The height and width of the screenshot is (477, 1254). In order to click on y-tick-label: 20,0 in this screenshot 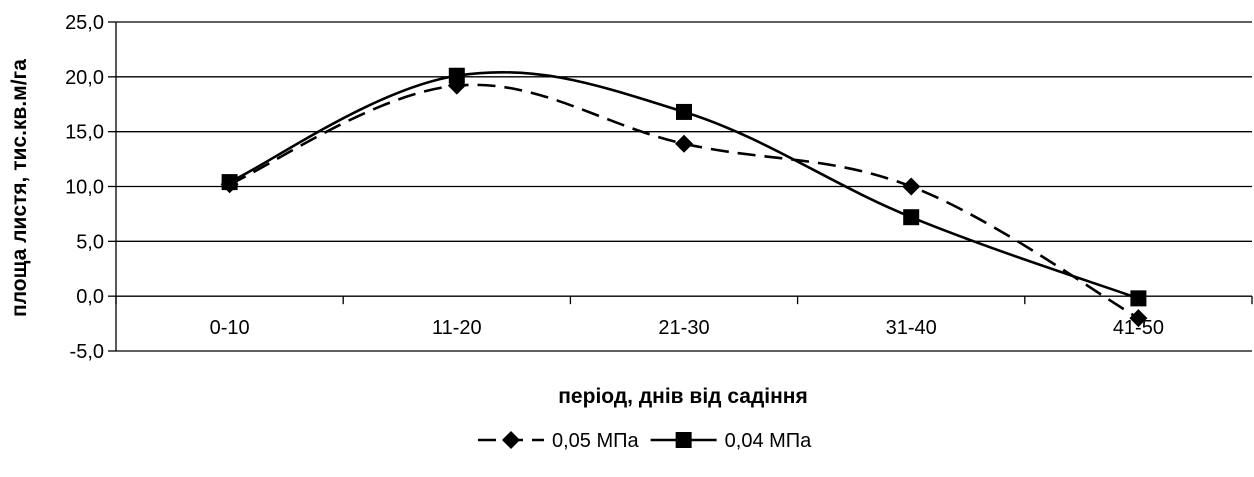, I will do `click(84, 78)`.